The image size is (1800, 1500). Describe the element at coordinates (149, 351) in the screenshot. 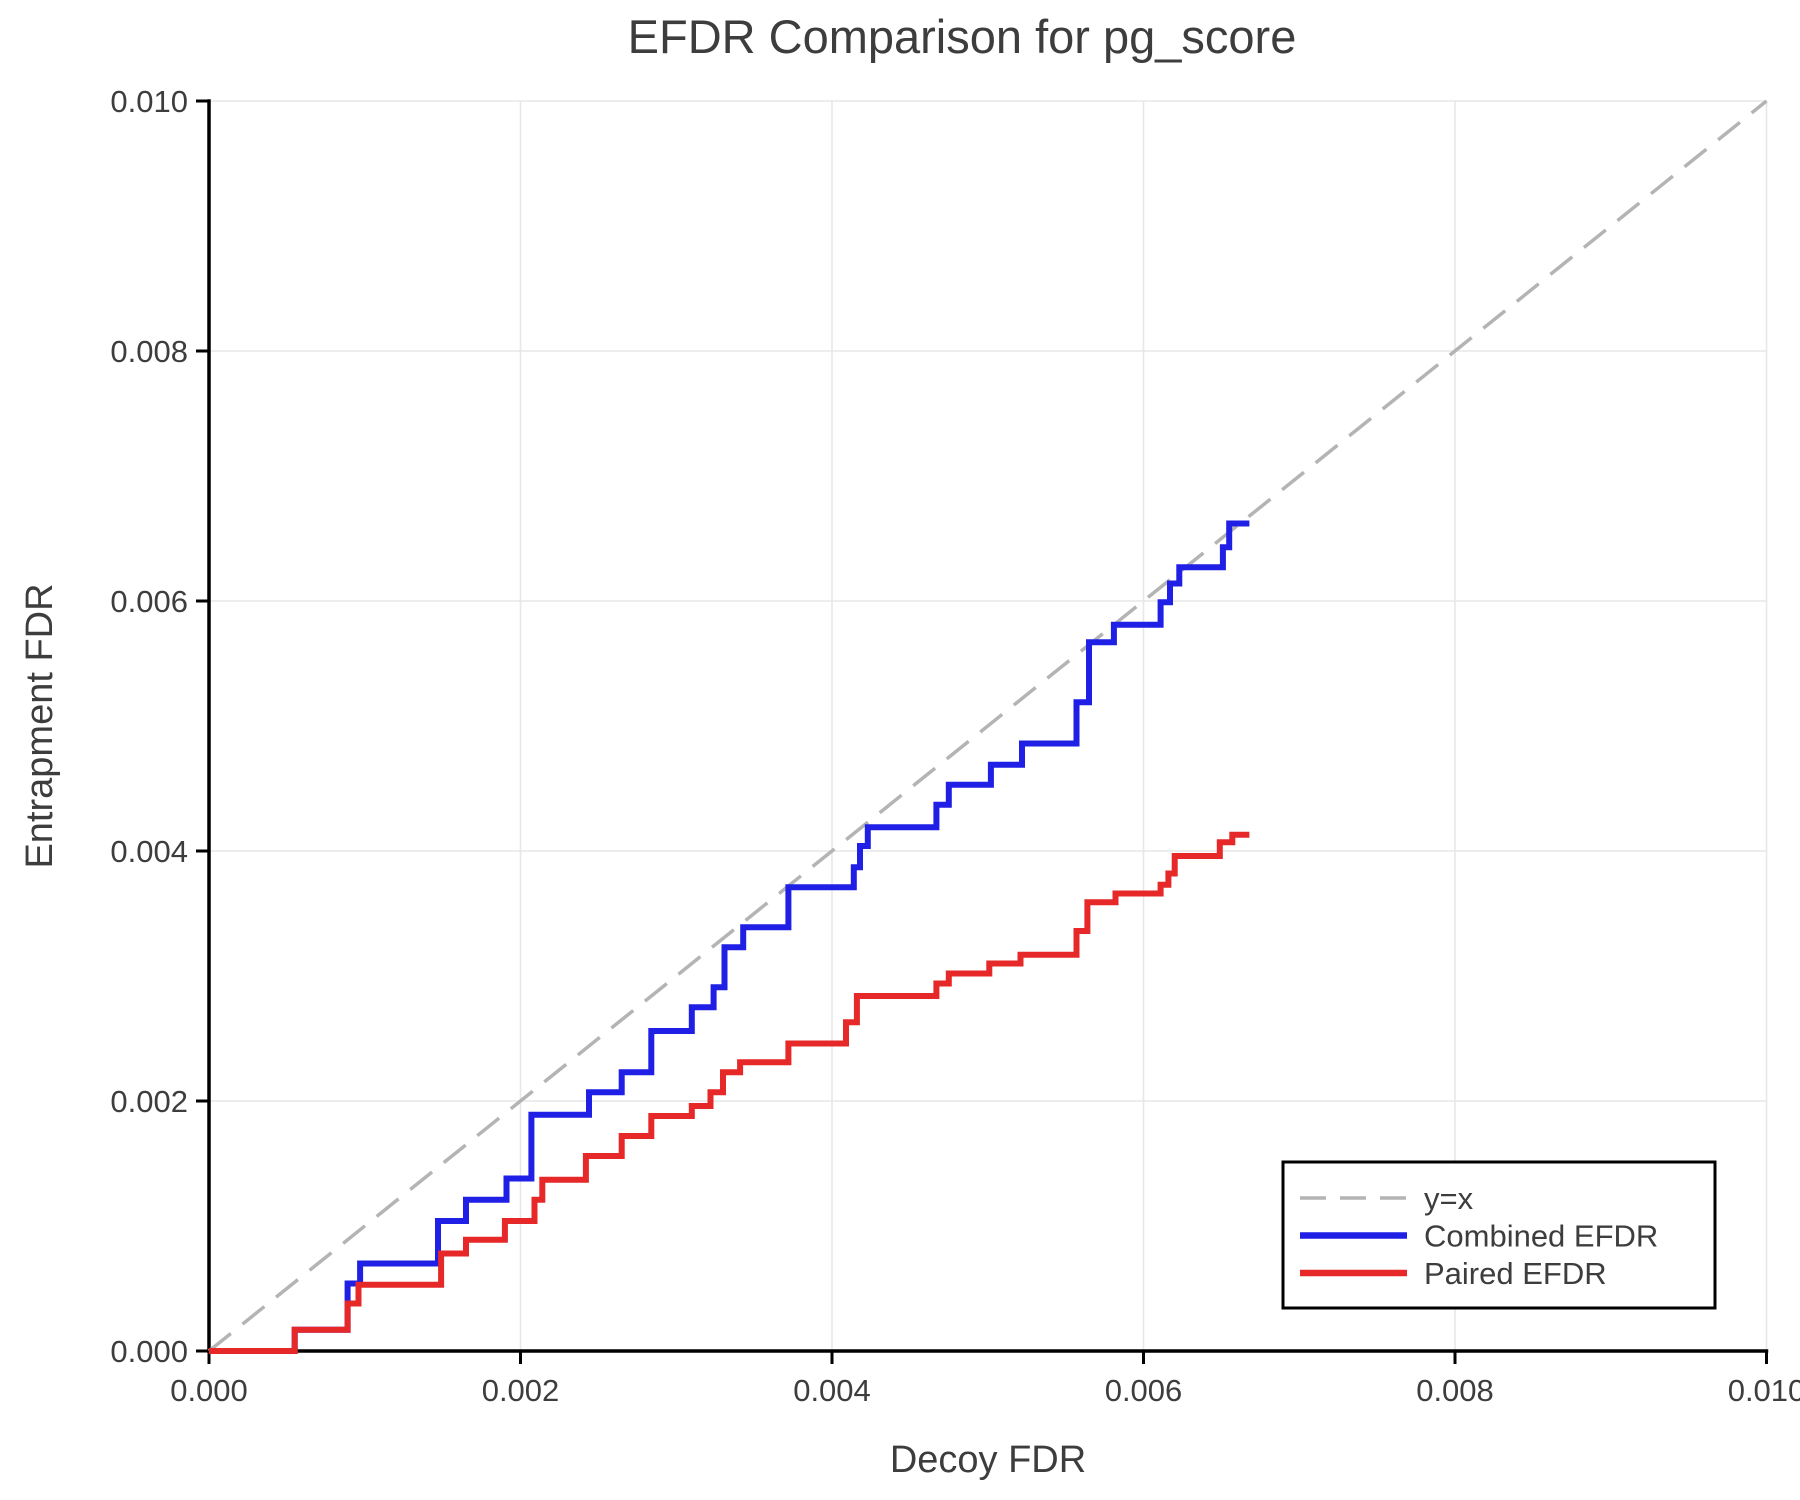

I see `y-tick-label: 0.008` at that location.